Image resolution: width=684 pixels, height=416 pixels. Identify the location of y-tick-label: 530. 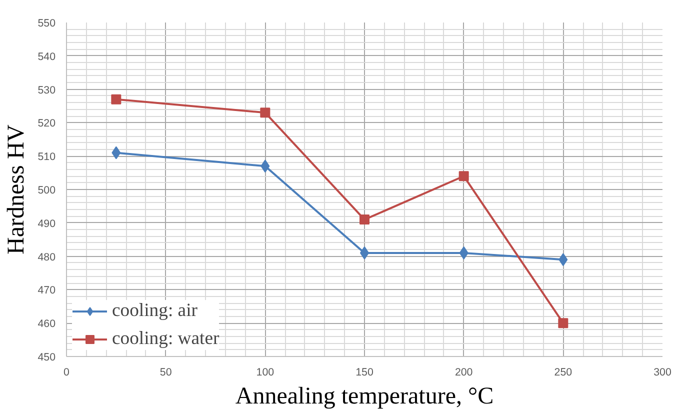
(47, 90).